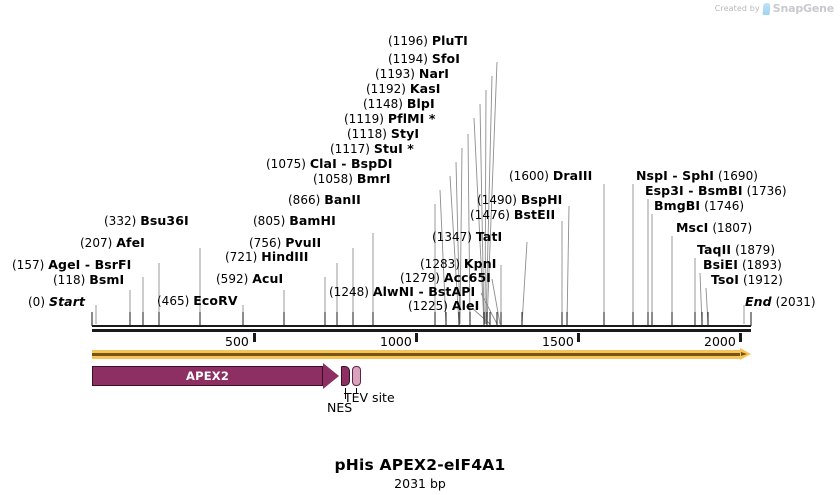 The width and height of the screenshot is (840, 495). Describe the element at coordinates (112, 242) in the screenshot. I see `site-label-afei: (207) AfeI` at that location.